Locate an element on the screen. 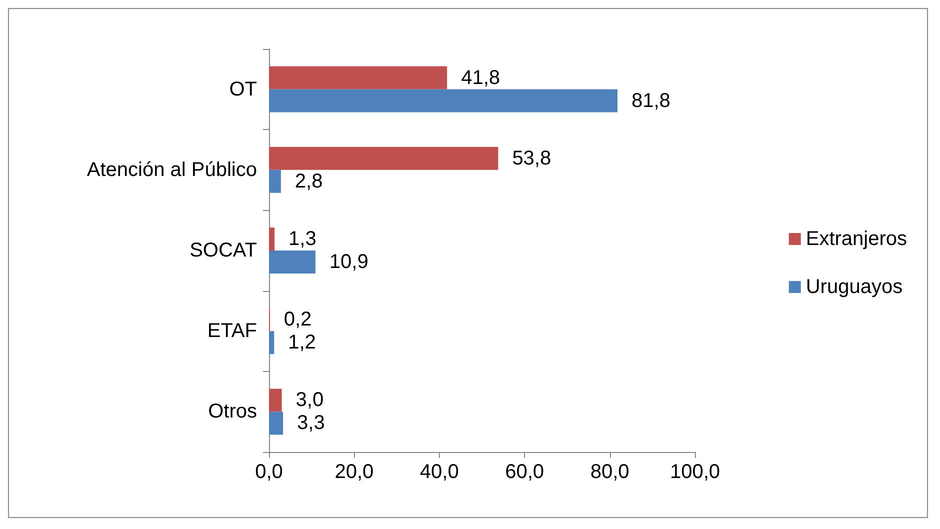 This screenshot has width=940, height=529. x-tick-label: 40,0 is located at coordinates (439, 472).